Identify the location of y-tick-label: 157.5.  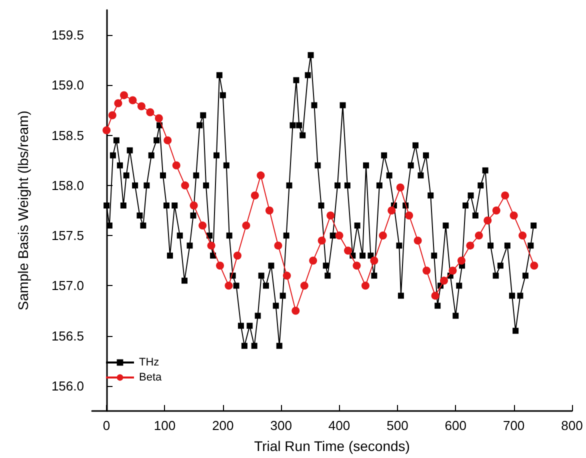
(67, 236).